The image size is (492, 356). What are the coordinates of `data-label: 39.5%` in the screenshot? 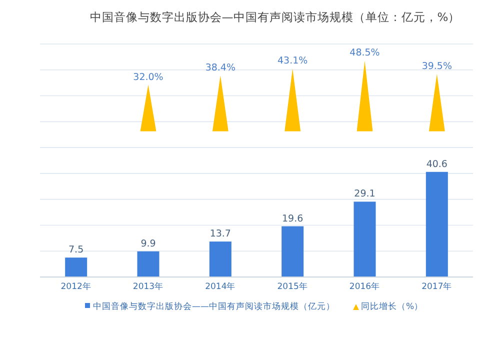 It's located at (437, 66).